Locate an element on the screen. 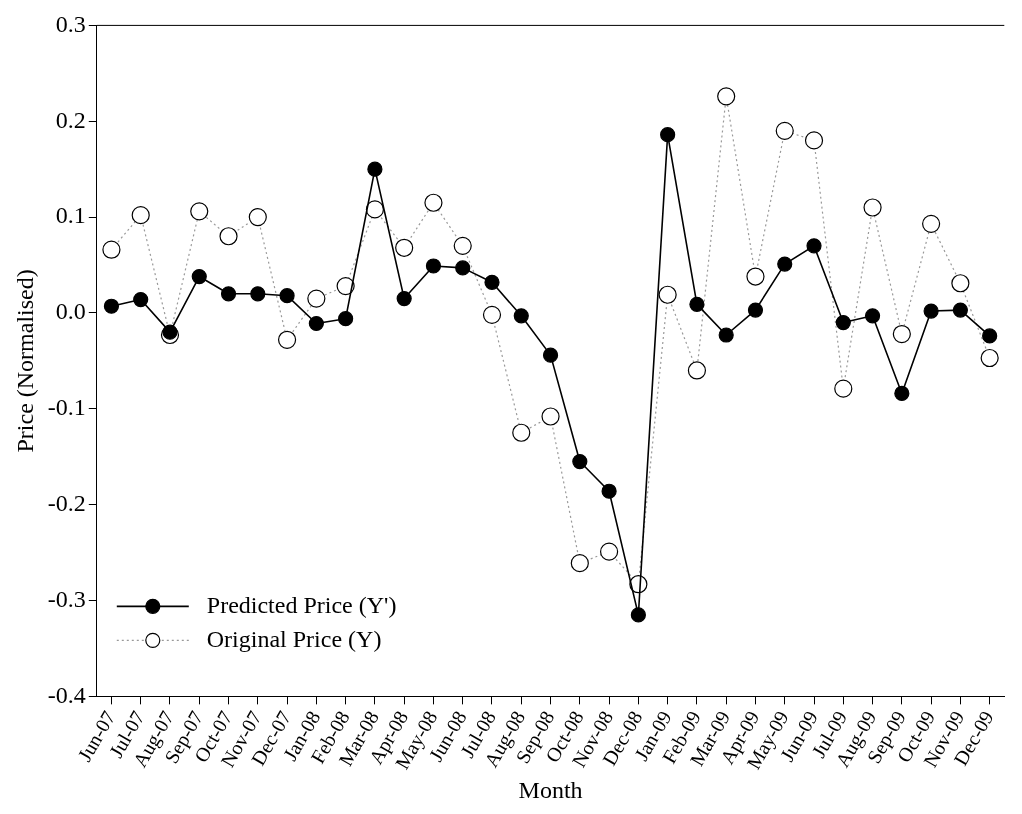 The image size is (1022, 814). y-tick-label: 0.0 is located at coordinates (70, 311).